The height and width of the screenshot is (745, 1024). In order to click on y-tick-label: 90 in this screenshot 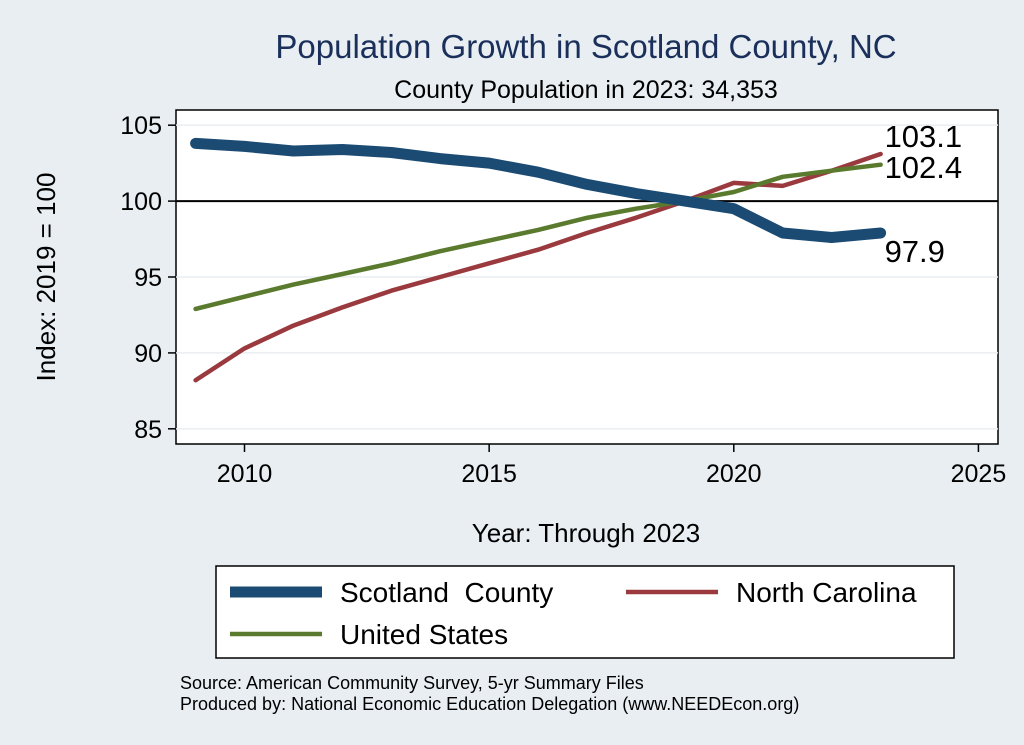, I will do `click(148, 354)`.